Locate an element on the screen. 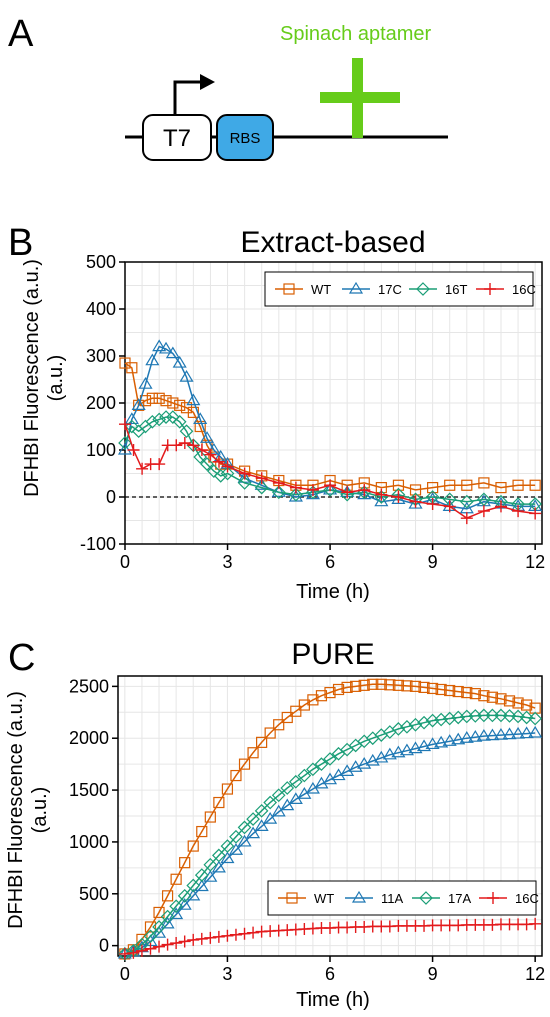 This screenshot has height=1017, width=550. legend-wt-label: WT is located at coordinates (324, 898).